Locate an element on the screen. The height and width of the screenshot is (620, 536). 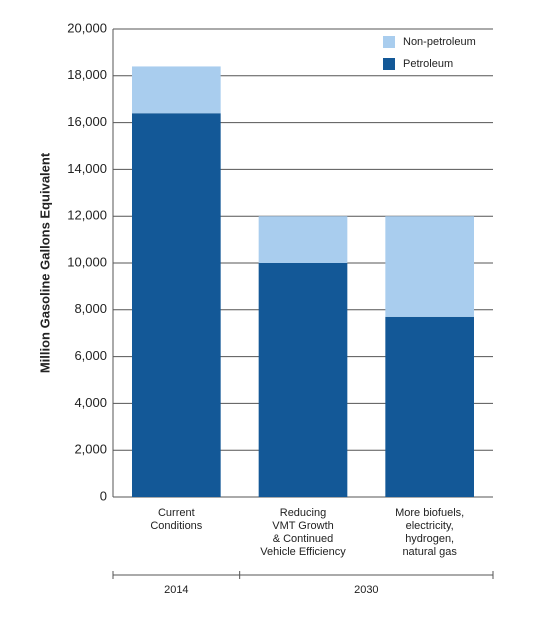
x-tick-label: electricity, is located at coordinates (430, 526).